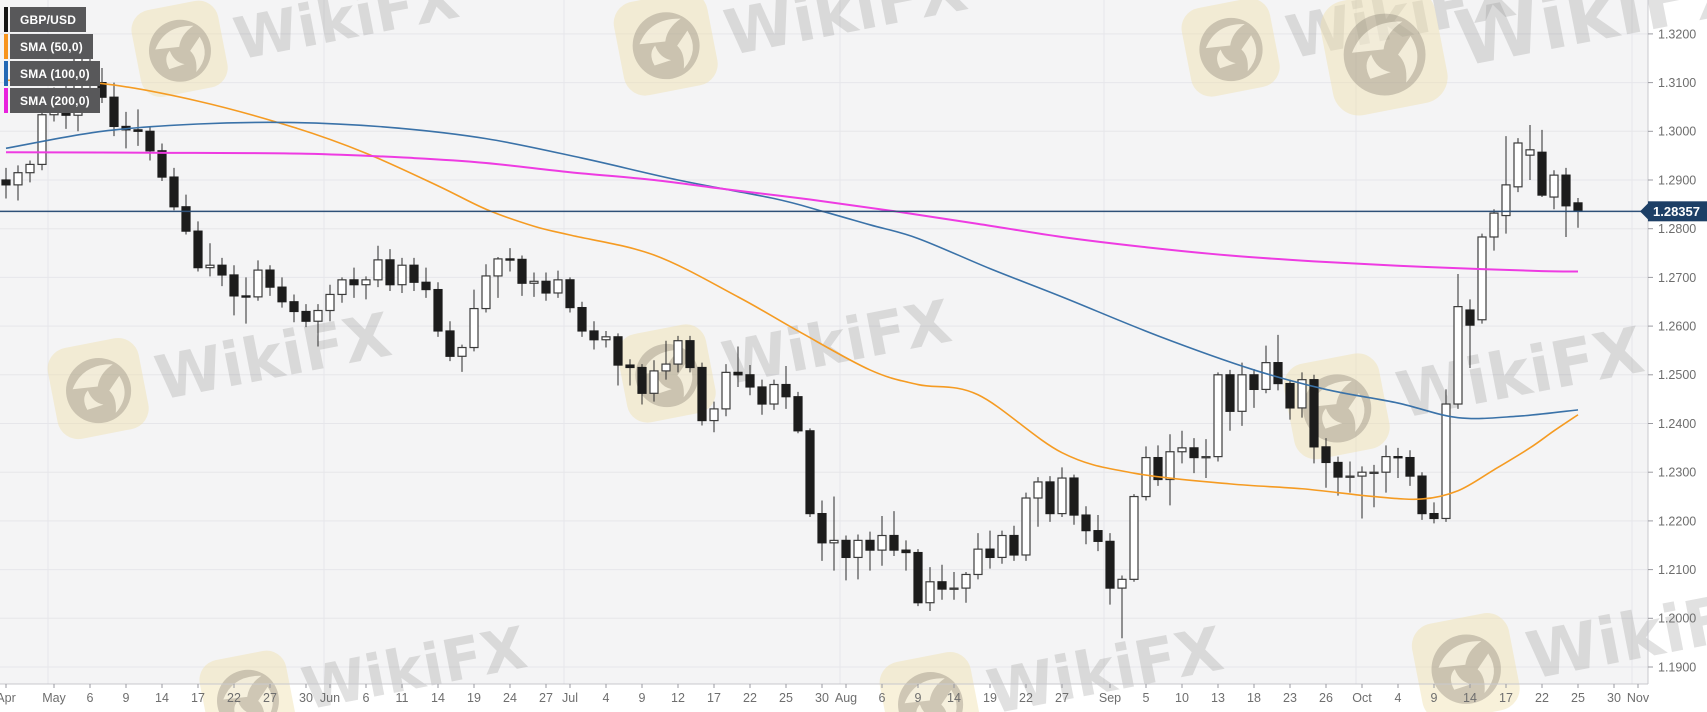 Image resolution: width=1707 pixels, height=712 pixels. What do you see at coordinates (402, 698) in the screenshot?
I see `x-axis-tick-label: 11` at bounding box center [402, 698].